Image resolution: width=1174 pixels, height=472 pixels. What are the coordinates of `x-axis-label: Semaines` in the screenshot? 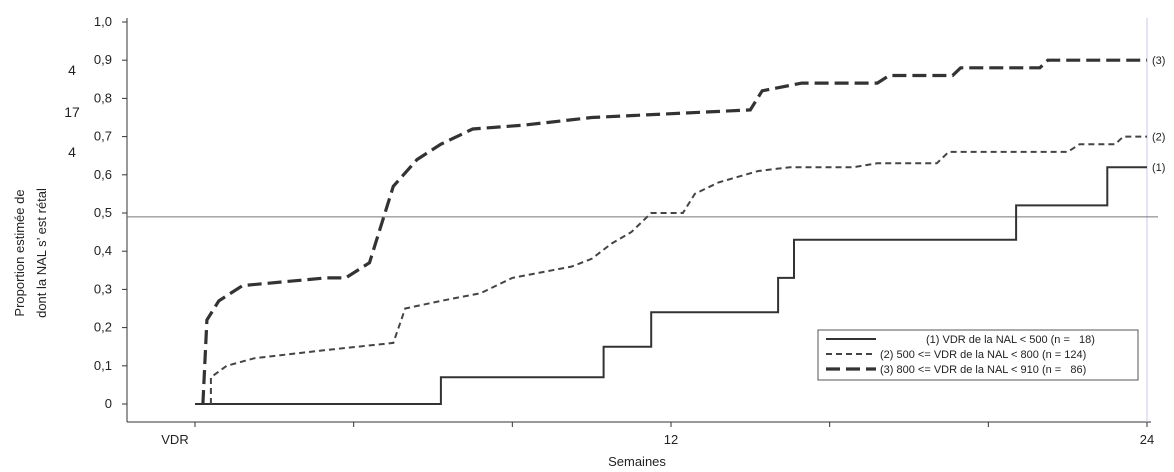 It's located at (637, 461).